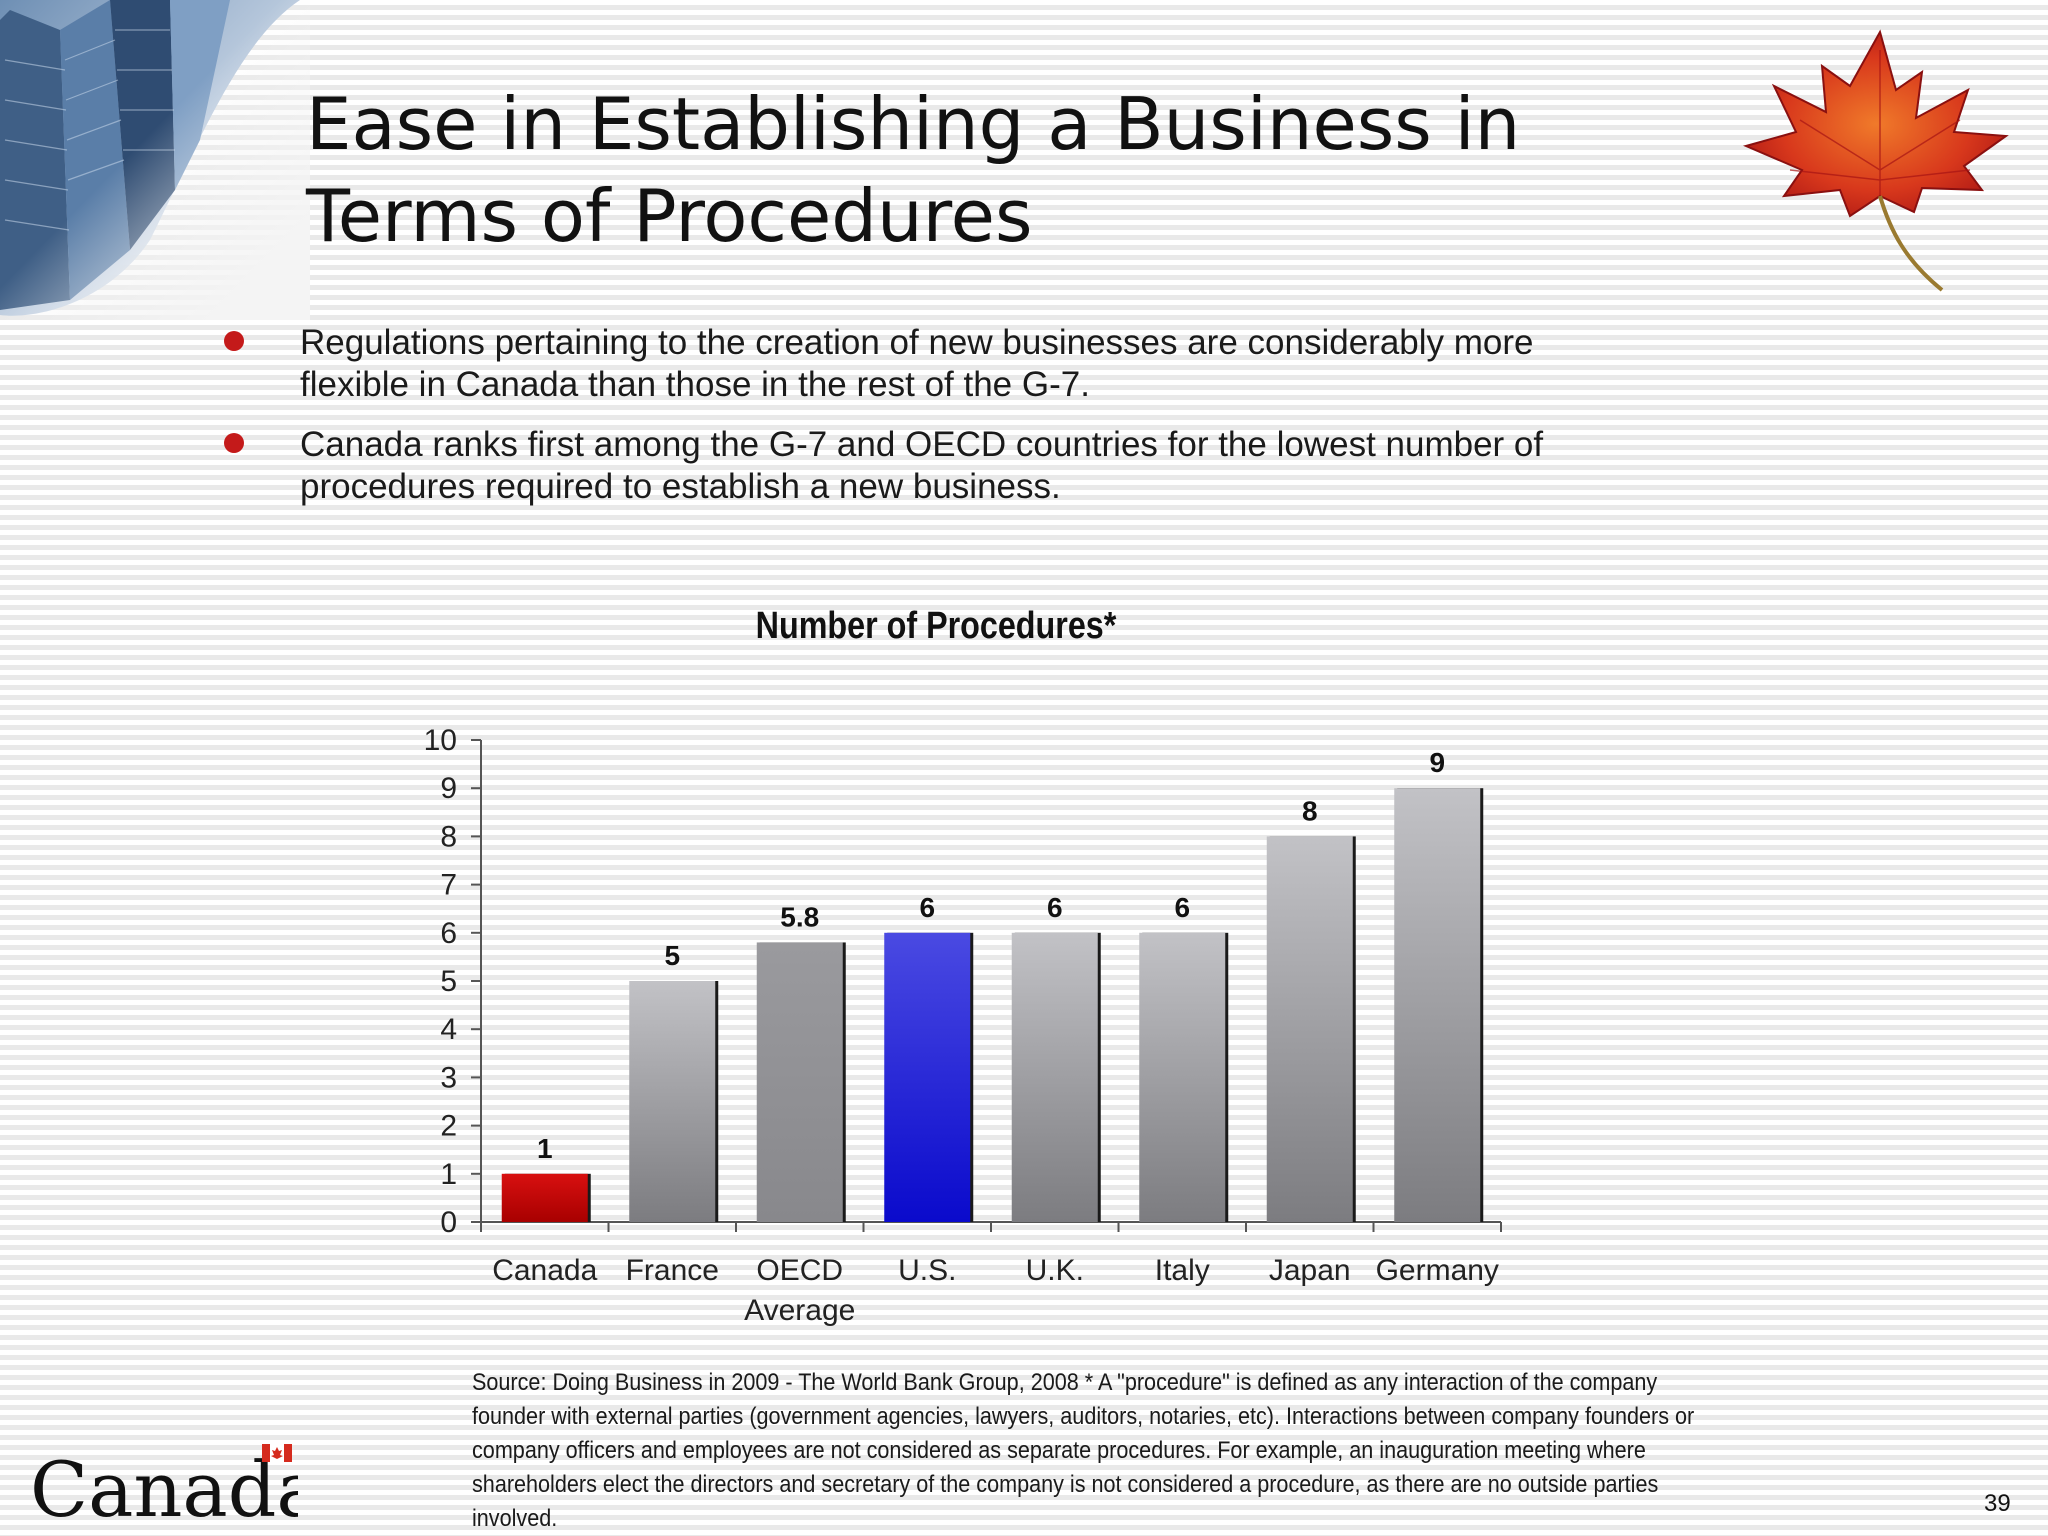 The width and height of the screenshot is (2048, 1536). What do you see at coordinates (1875, 160) in the screenshot?
I see `maple-leaf-icon` at bounding box center [1875, 160].